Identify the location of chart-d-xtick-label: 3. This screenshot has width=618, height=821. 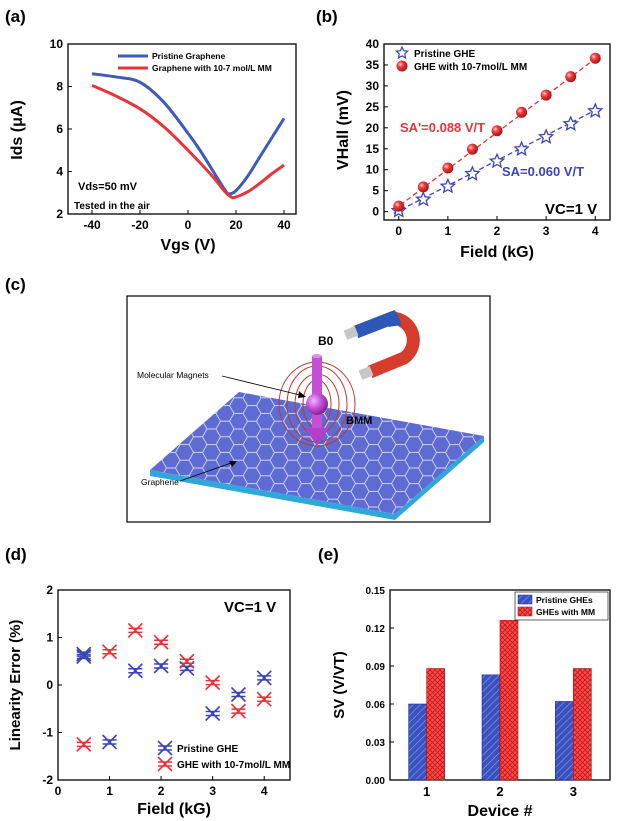
(212, 791).